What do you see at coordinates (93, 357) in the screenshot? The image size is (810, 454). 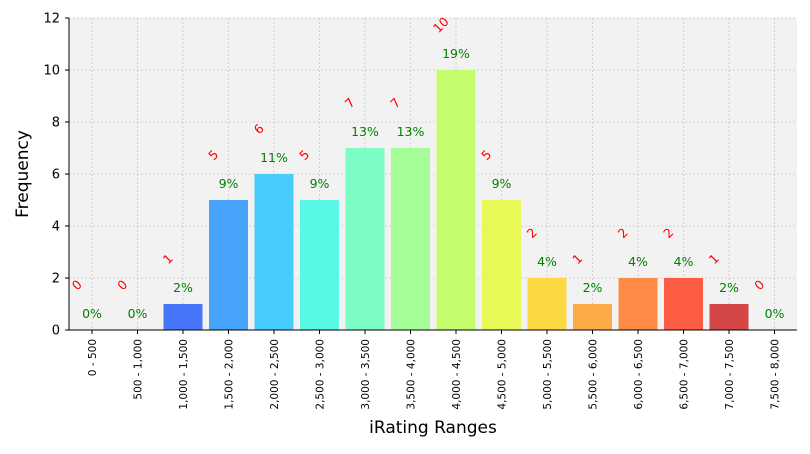 I see `x-tick-label: 0 - 500` at bounding box center [93, 357].